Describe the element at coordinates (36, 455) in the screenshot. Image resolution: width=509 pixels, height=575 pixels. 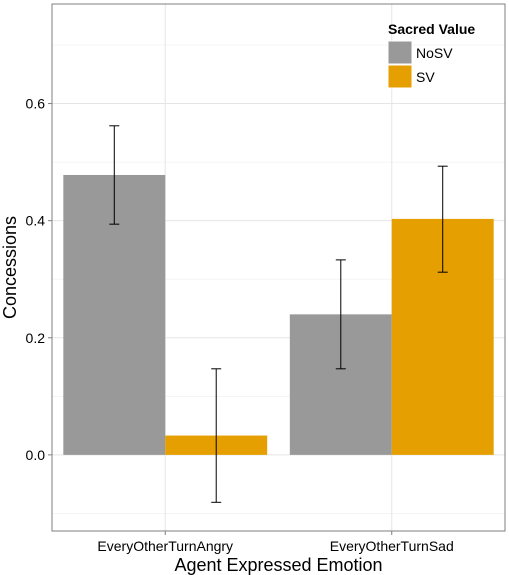
I see `y-tick-label: 0.0` at that location.